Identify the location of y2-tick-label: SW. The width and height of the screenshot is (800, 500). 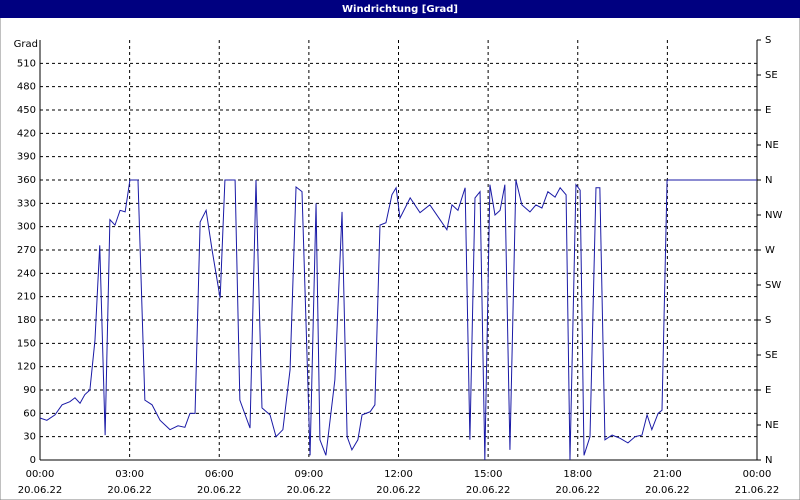
(773, 285).